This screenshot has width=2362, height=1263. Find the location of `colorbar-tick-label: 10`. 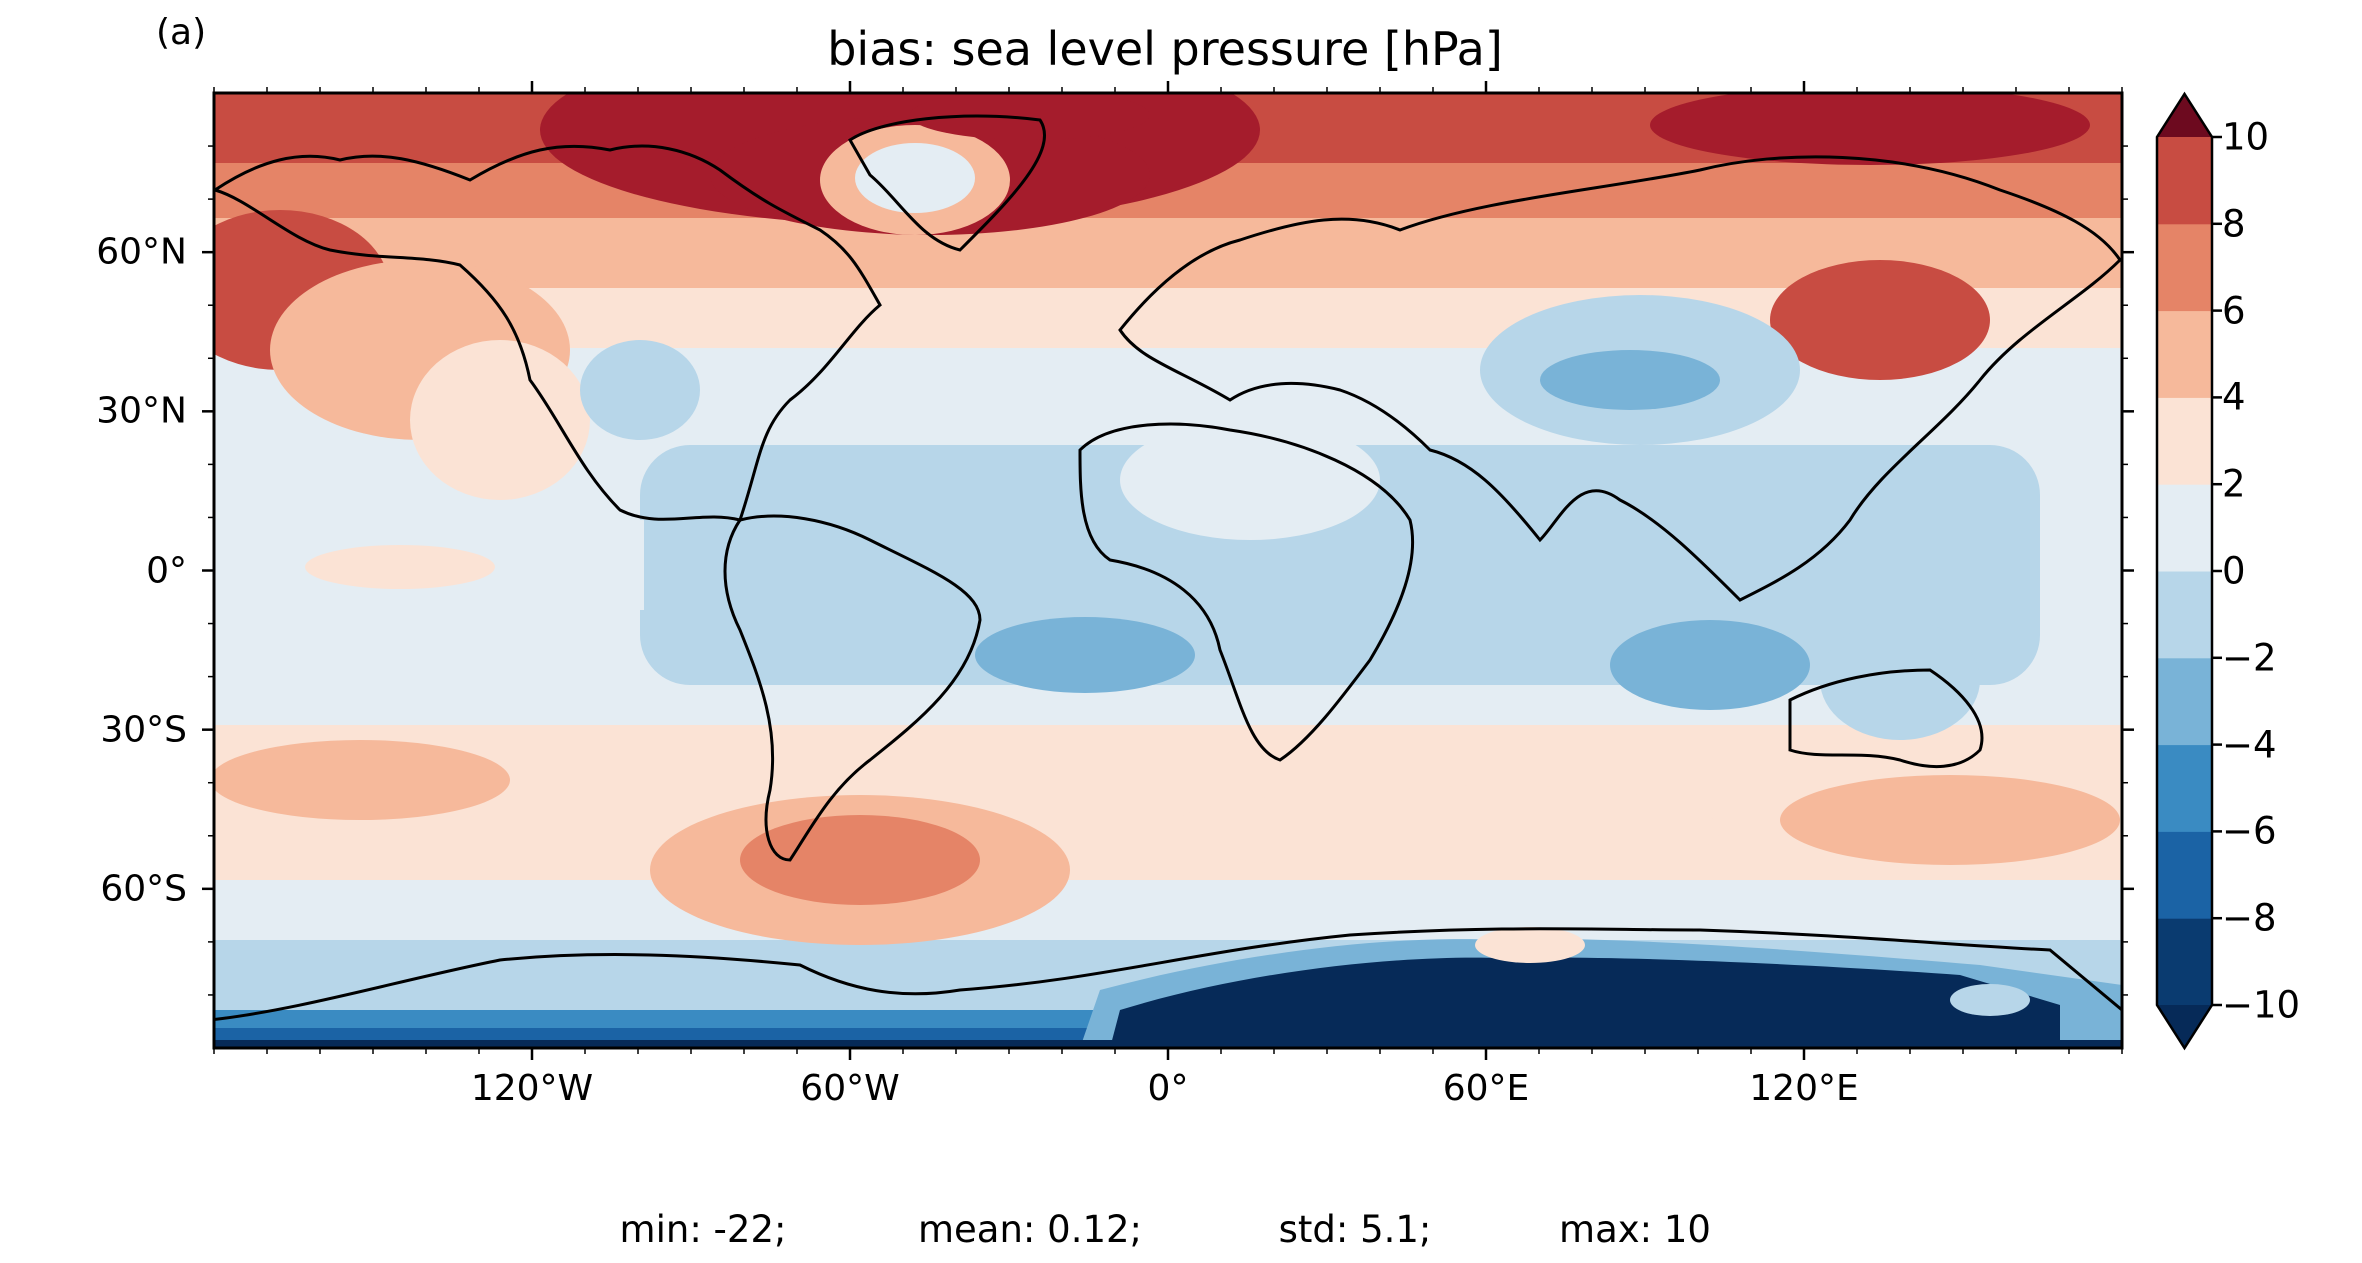

colorbar-tick-label: 10 is located at coordinates (2246, 137).